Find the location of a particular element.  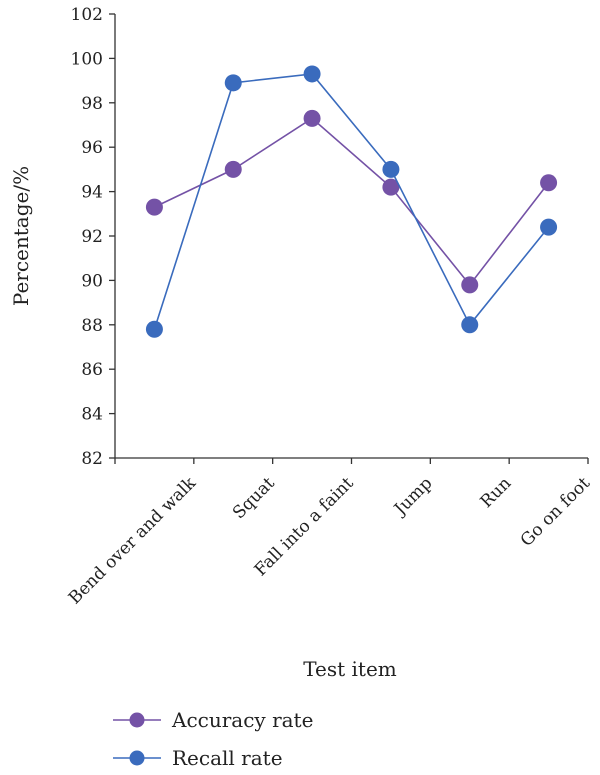

x-axis-title: Test item is located at coordinates (350, 669).